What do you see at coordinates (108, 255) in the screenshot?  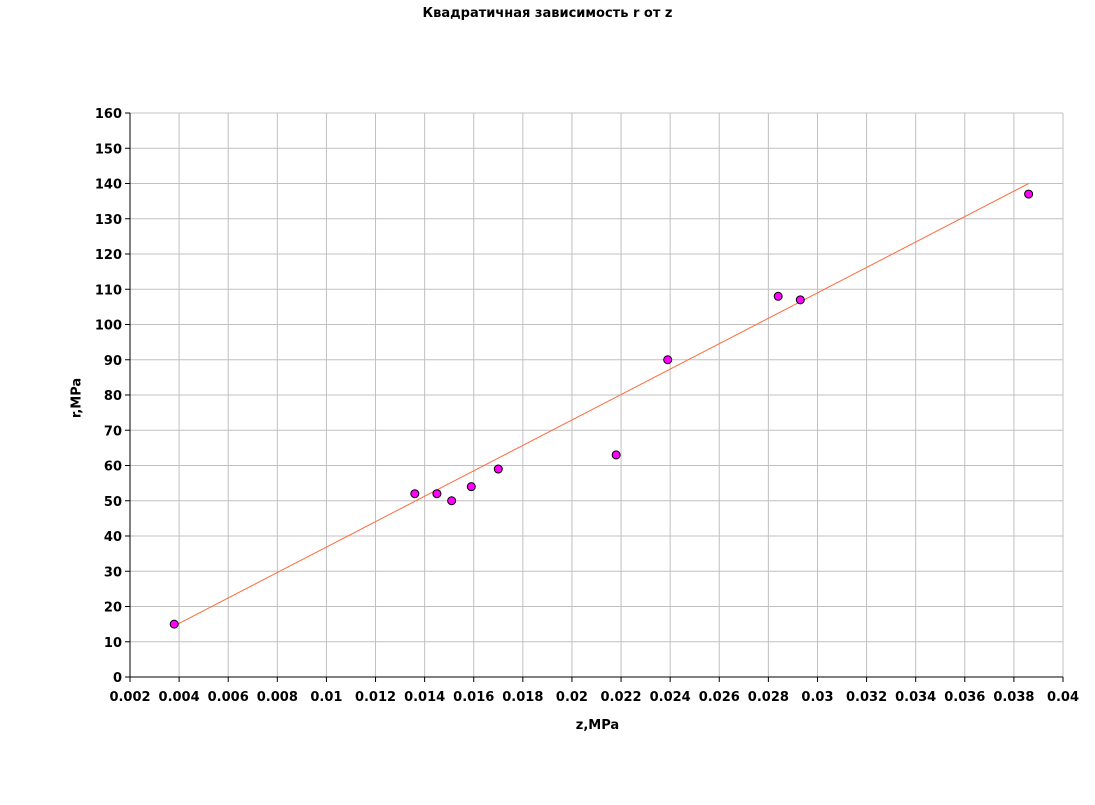 I see `y-tick-label-12: 120` at bounding box center [108, 255].